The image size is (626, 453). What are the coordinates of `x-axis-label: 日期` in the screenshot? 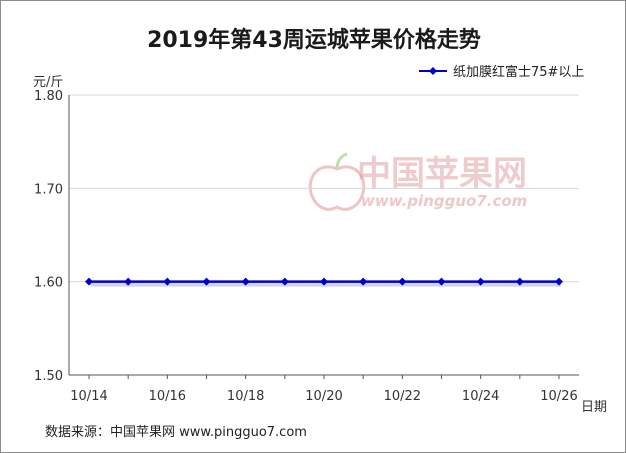 It's located at (594, 407).